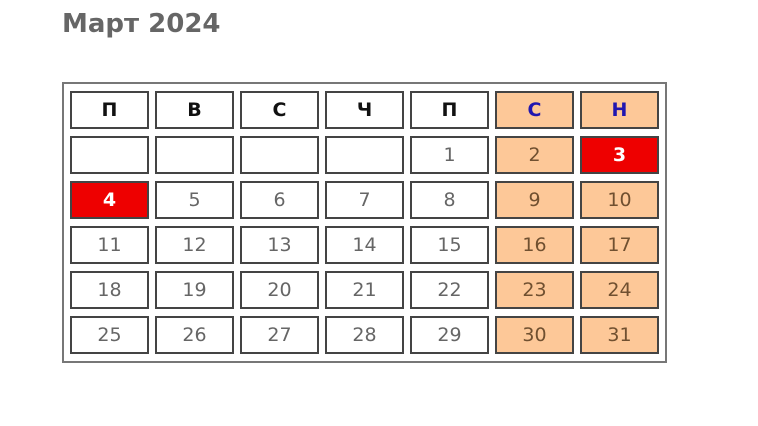 This screenshot has width=758, height=426. Describe the element at coordinates (534, 155) in the screenshot. I see `day-cell: 2` at that location.